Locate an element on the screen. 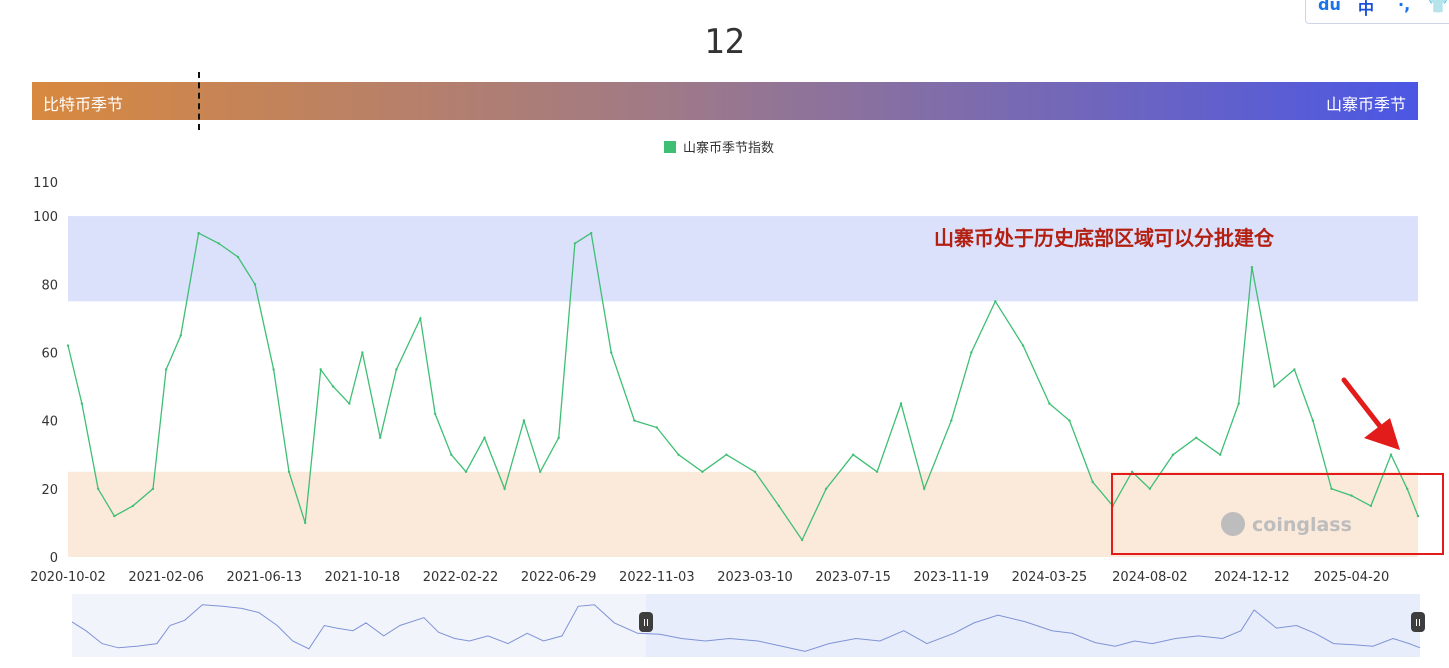 This screenshot has height=668, width=1449. browser-extension-widget: du 中 ·, 👕 is located at coordinates (1377, 12).